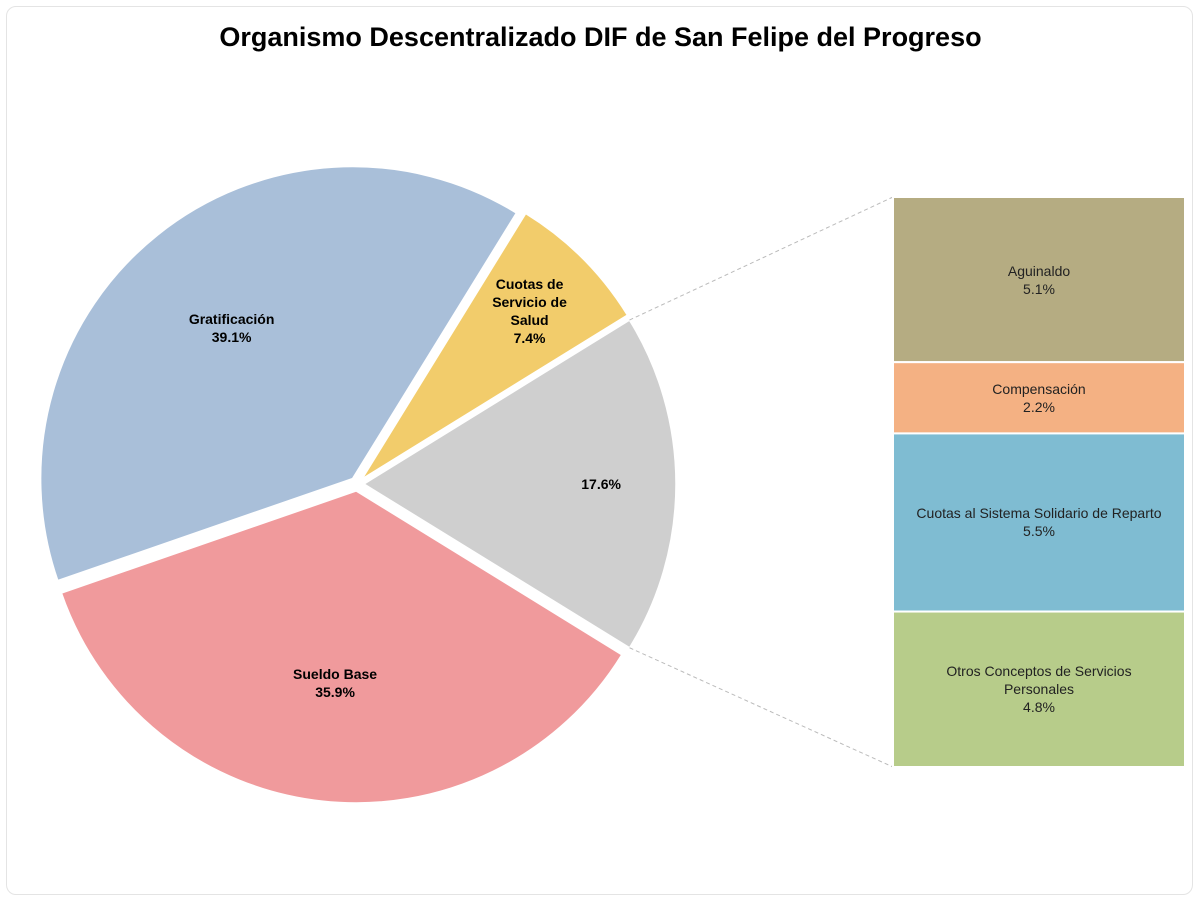  I want to click on slice-value: 17.6%, so click(601, 483).